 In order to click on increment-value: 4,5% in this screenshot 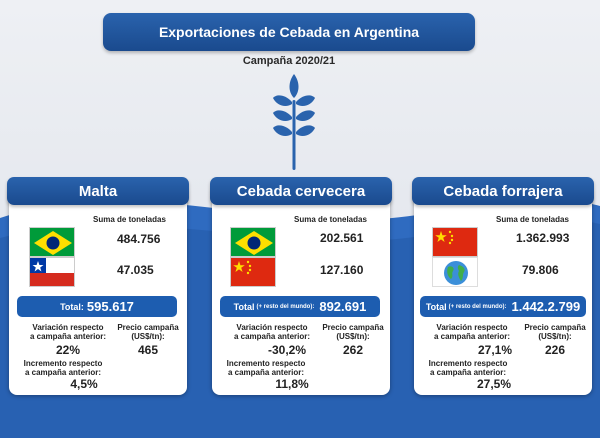, I will do `click(84, 384)`.